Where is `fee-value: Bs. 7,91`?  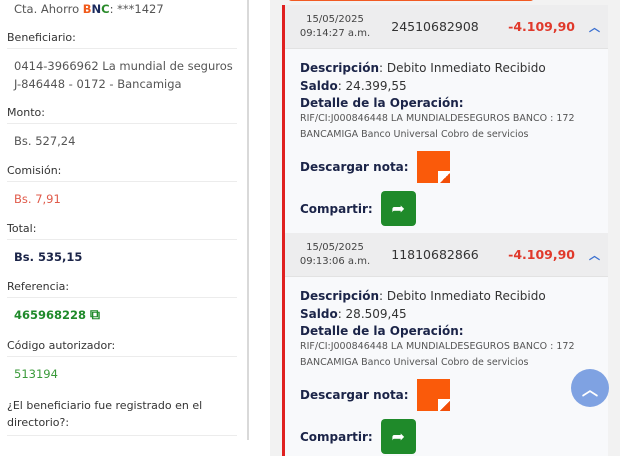 fee-value: Bs. 7,91 is located at coordinates (37, 199).